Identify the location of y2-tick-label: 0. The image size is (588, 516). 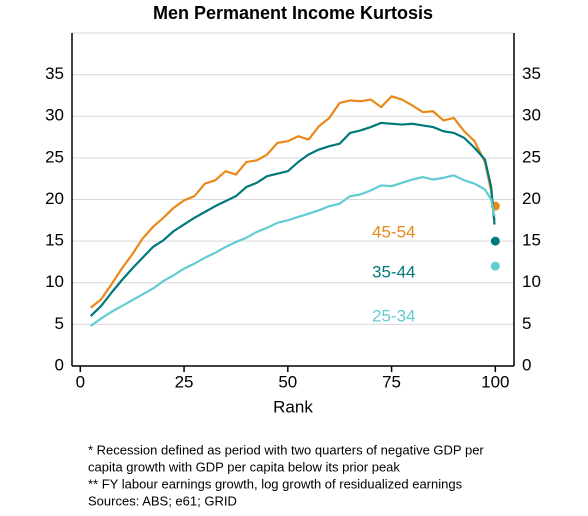
(526, 364).